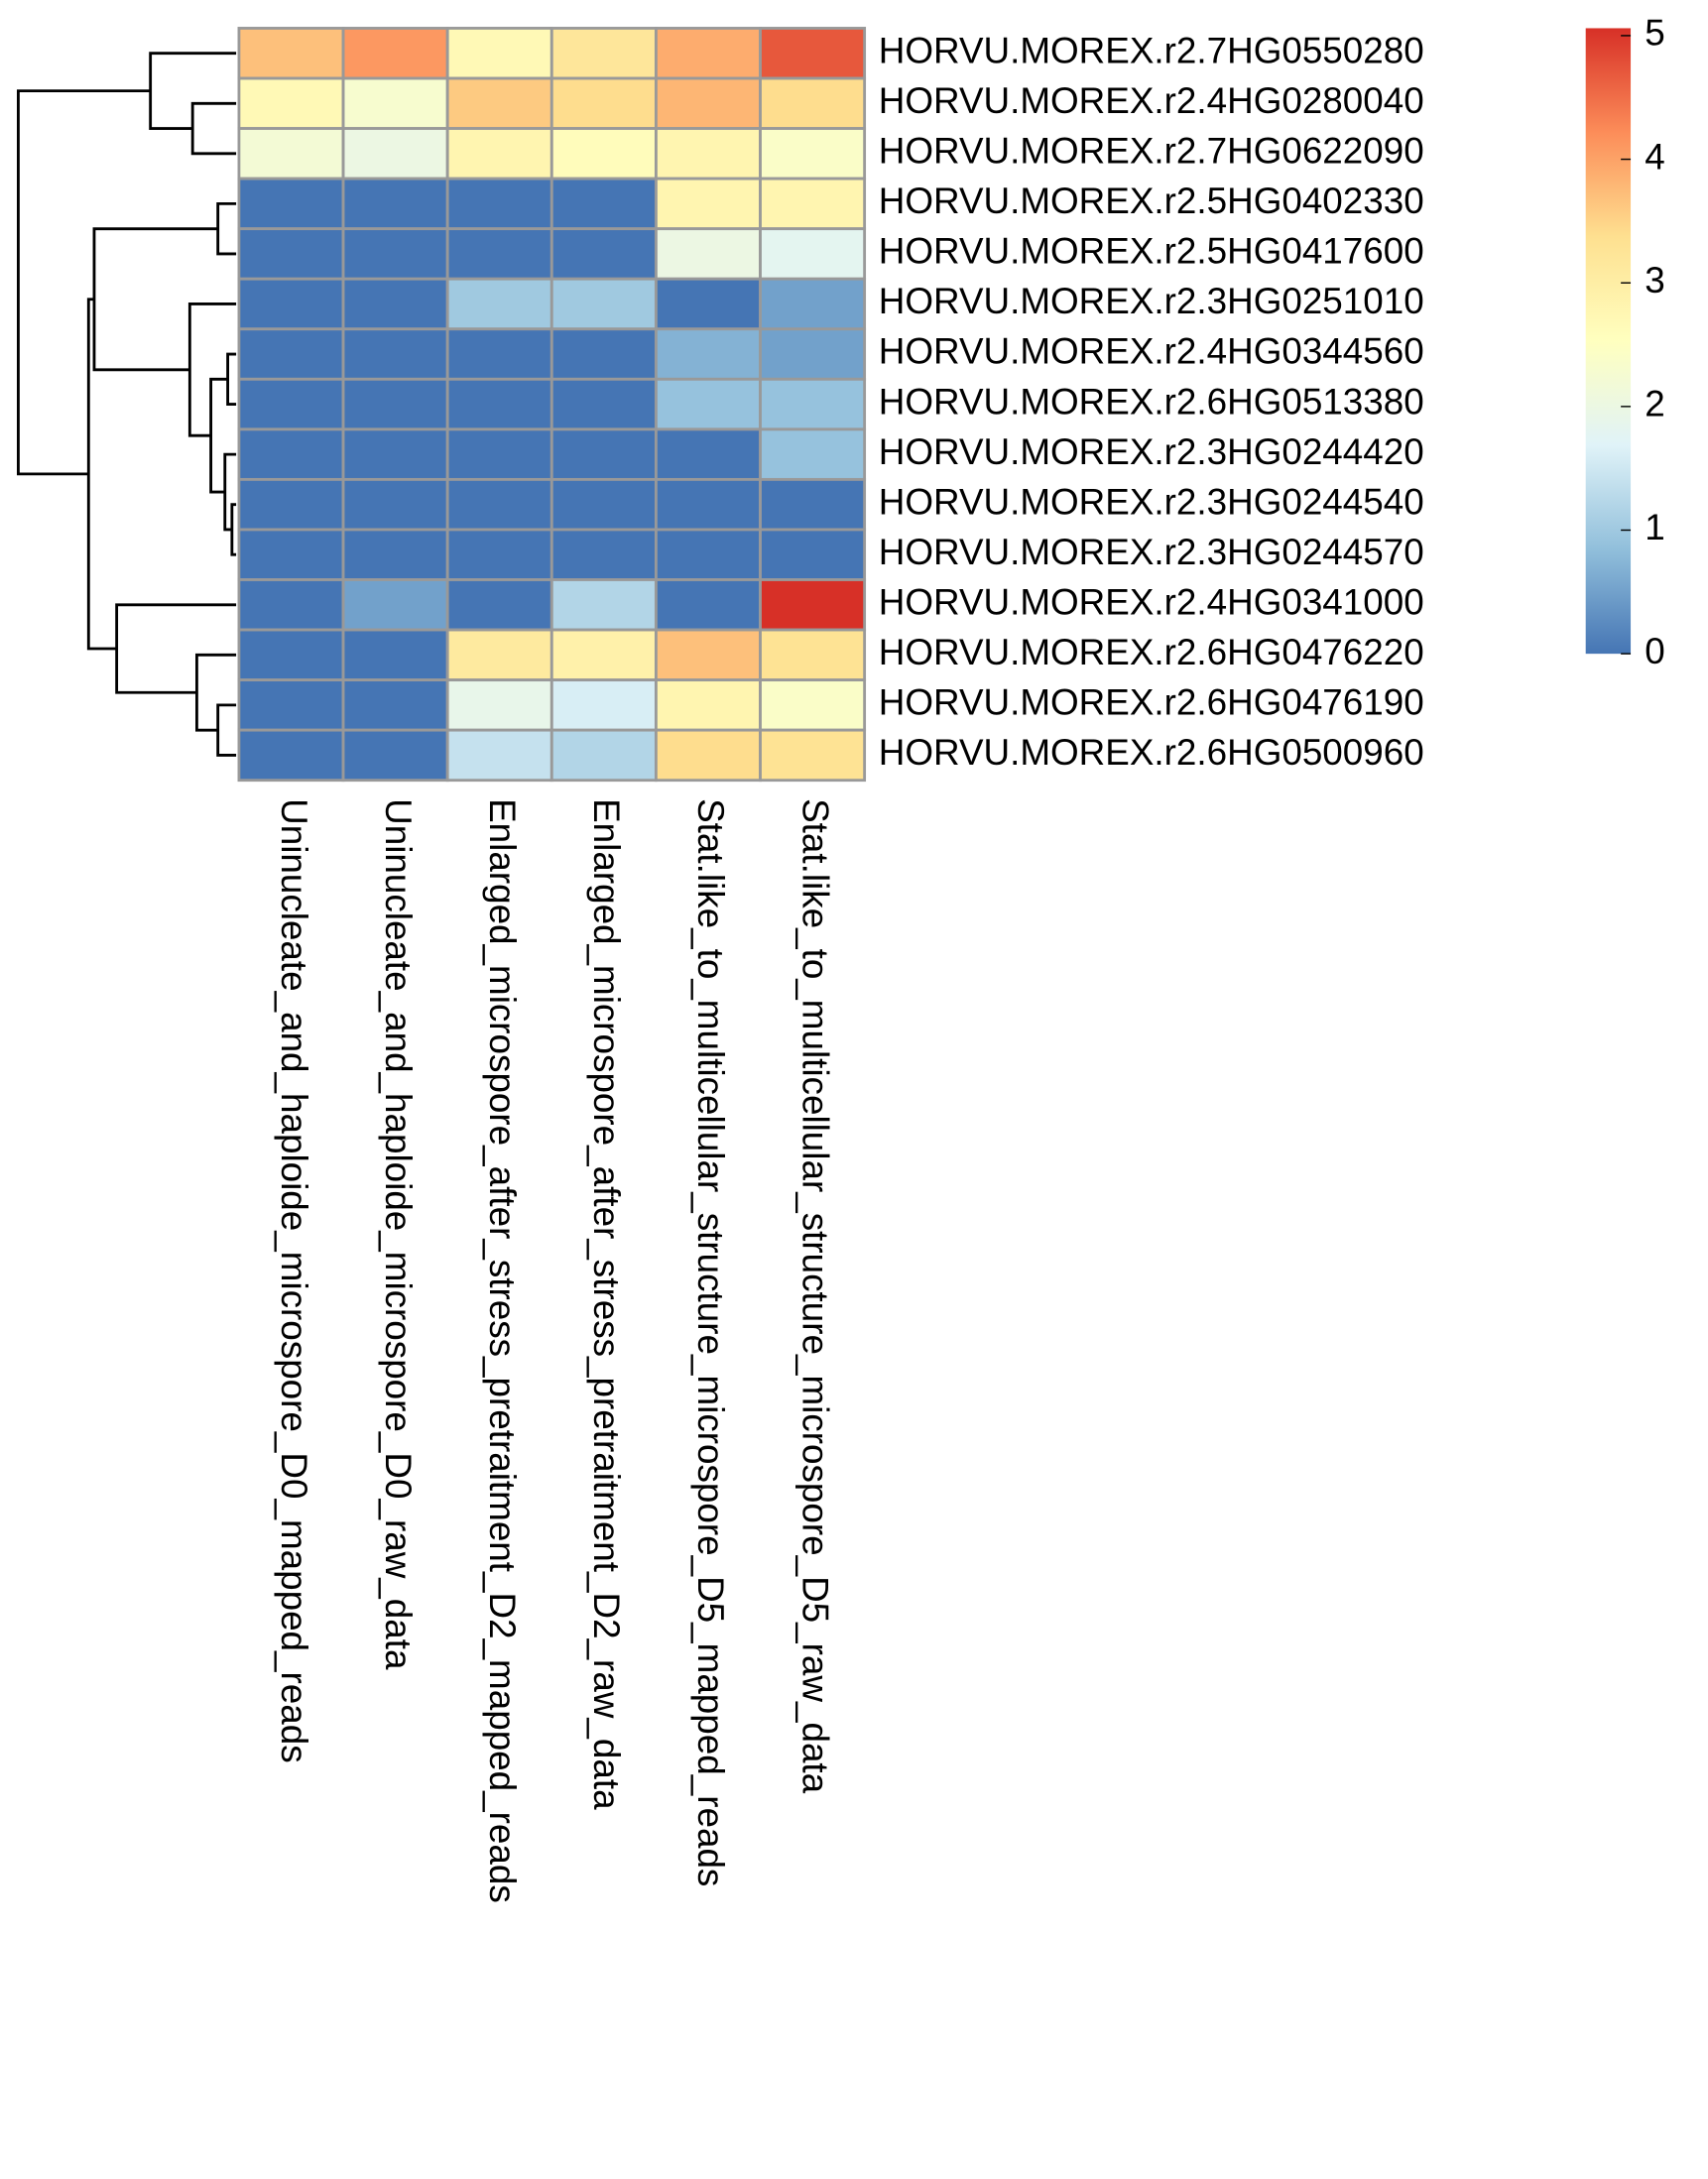 Image resolution: width=1708 pixels, height=2179 pixels. Describe the element at coordinates (1654, 280) in the screenshot. I see `colorbar-tick-label: 3` at that location.